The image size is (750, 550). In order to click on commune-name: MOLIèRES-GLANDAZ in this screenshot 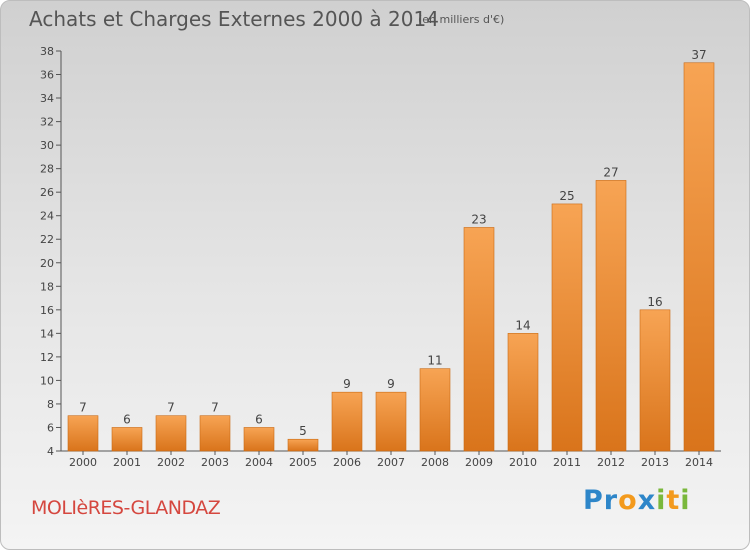, I will do `click(126, 508)`.